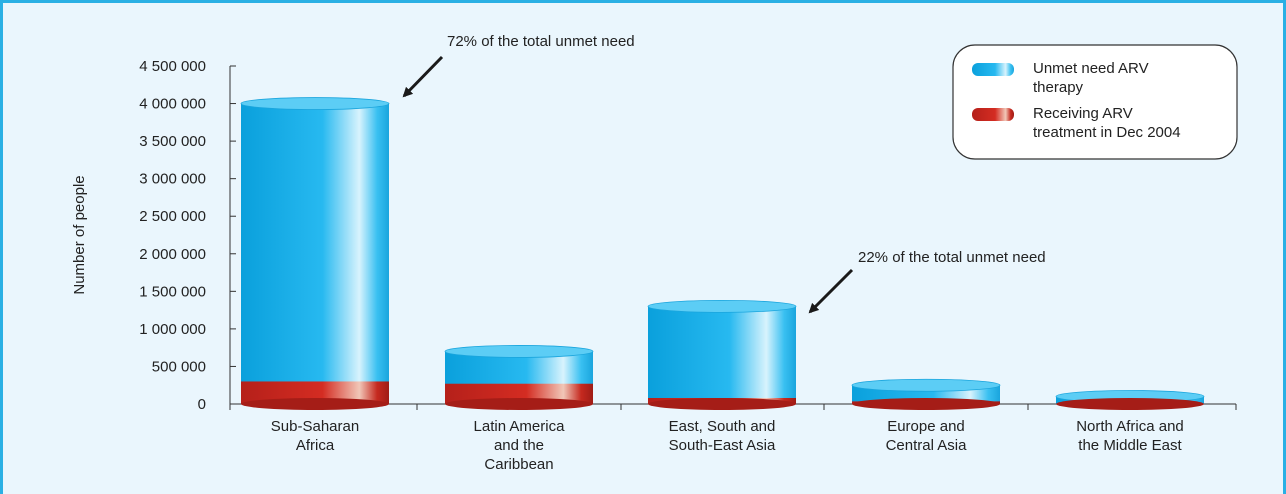 The width and height of the screenshot is (1286, 494). What do you see at coordinates (1130, 426) in the screenshot?
I see `category-label-line: North Africa and` at bounding box center [1130, 426].